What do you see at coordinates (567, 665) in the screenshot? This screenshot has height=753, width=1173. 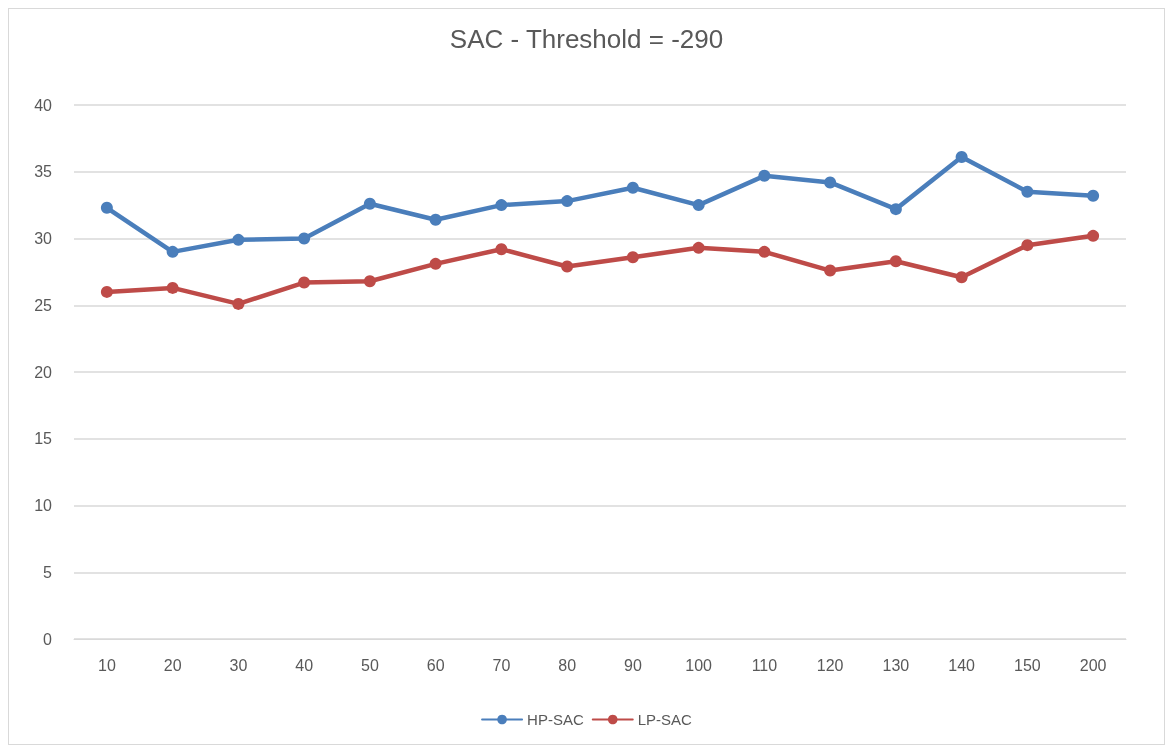 I see `x-tick-label: 80` at bounding box center [567, 665].